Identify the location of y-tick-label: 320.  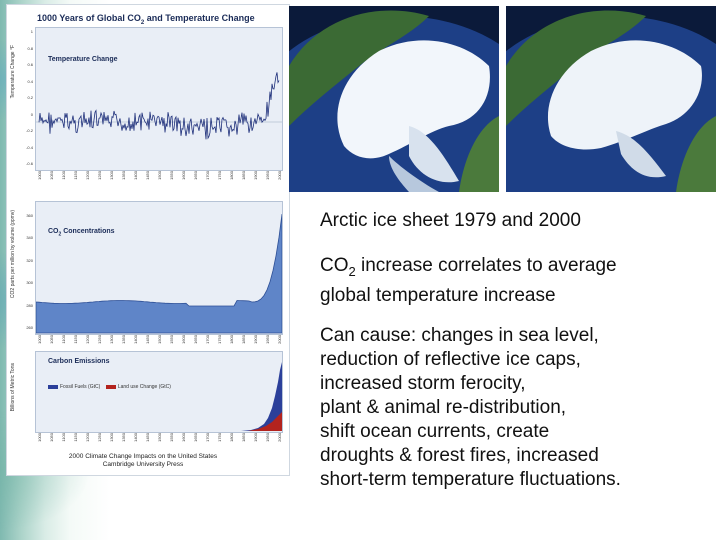
(29, 260).